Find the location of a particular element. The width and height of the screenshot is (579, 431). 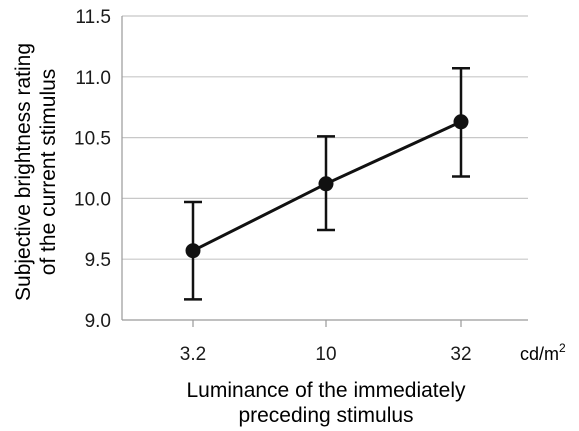

x-axis-unit: cd/m2 is located at coordinates (543, 352).